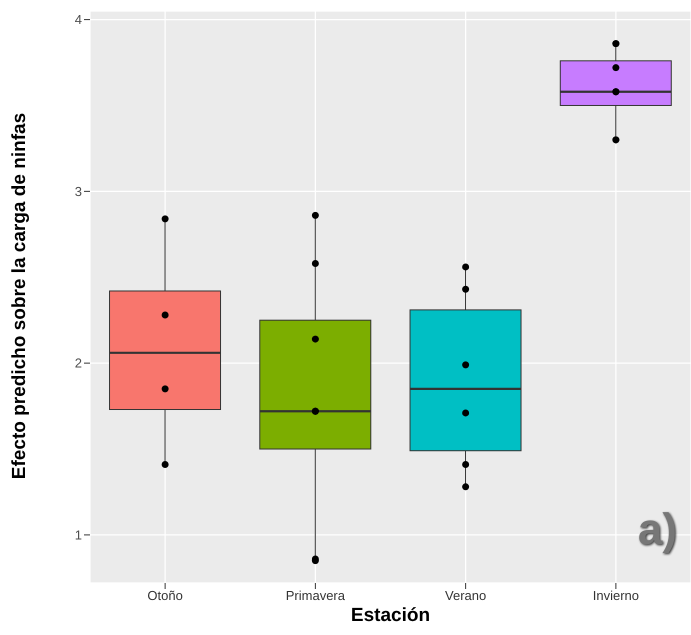 Image resolution: width=691 pixels, height=635 pixels. Describe the element at coordinates (165, 596) in the screenshot. I see `x-tick-label: Otoño` at that location.